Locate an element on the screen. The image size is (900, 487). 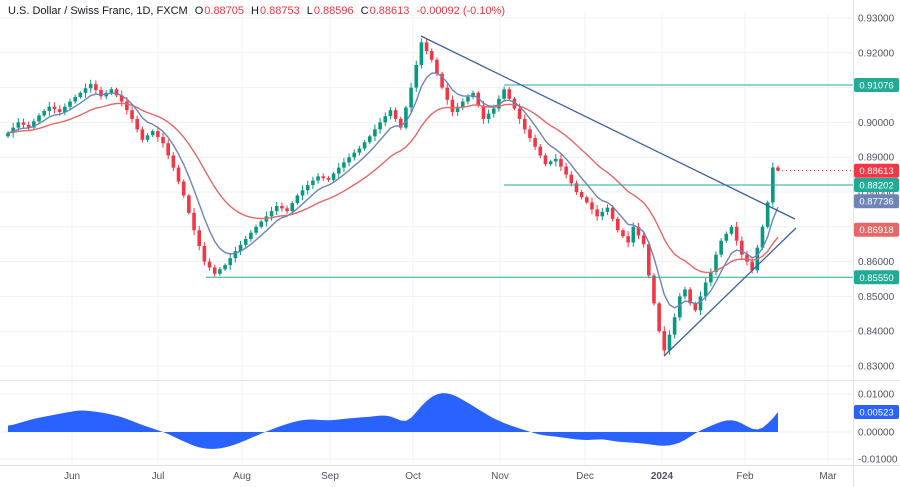
price-axis is located at coordinates (876, 232).